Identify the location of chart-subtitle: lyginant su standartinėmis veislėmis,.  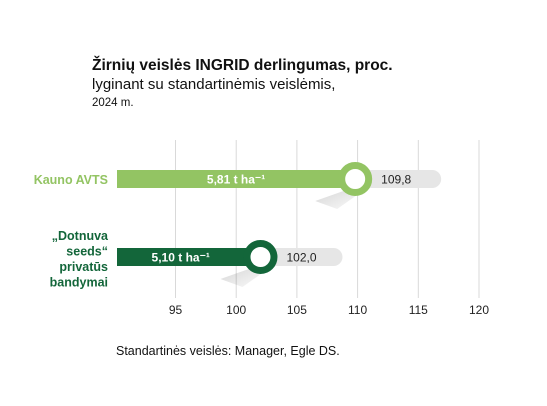
(214, 84).